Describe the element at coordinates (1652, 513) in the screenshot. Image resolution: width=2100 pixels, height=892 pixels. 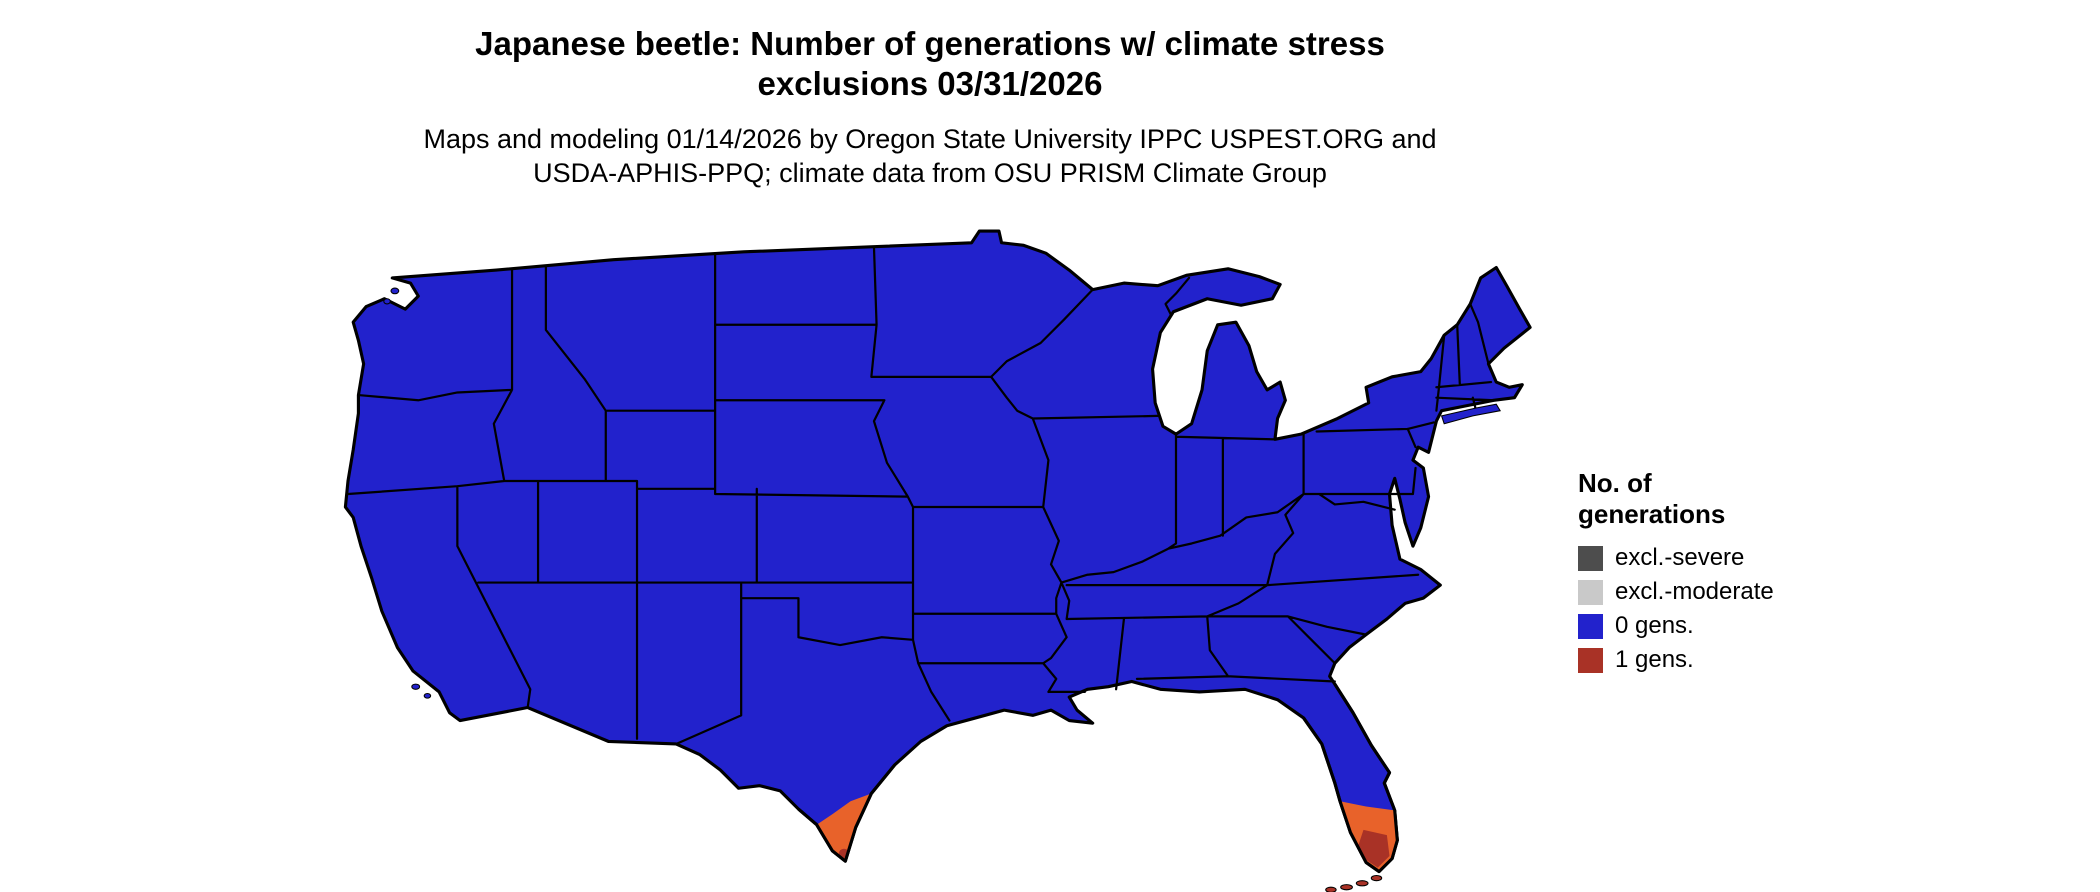
I see `legend-title-line-2: generations` at that location.